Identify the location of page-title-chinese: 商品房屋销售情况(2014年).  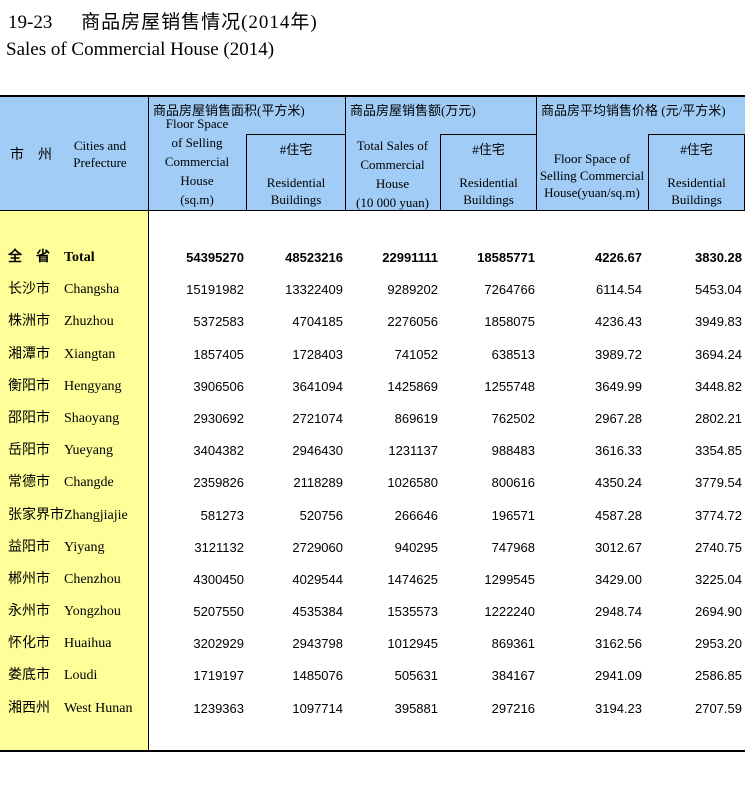
(199, 22).